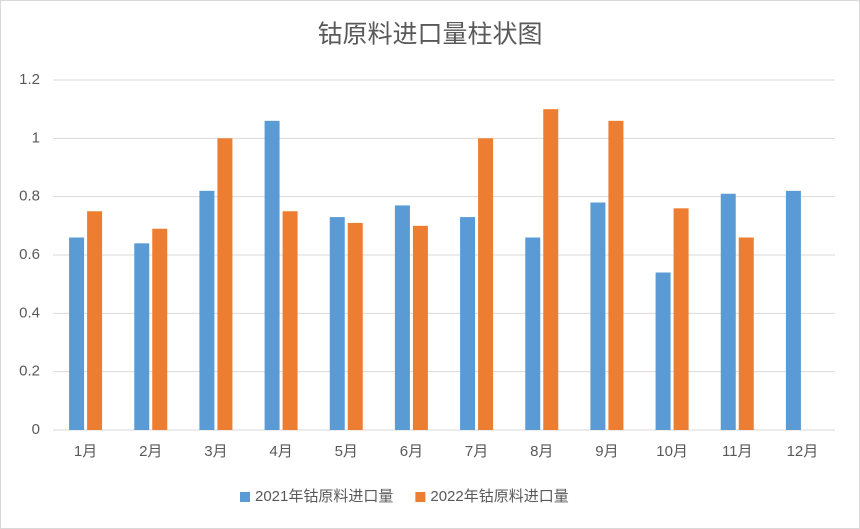  What do you see at coordinates (324, 496) in the screenshot?
I see `legend-label: 2021年钴原料进口量` at bounding box center [324, 496].